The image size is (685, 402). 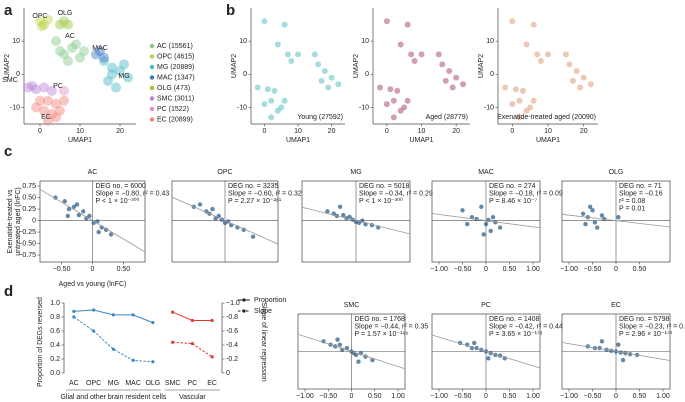 I want to click on stat-text: Slope = −0.60, r² = 0.32, so click(x=265, y=193).